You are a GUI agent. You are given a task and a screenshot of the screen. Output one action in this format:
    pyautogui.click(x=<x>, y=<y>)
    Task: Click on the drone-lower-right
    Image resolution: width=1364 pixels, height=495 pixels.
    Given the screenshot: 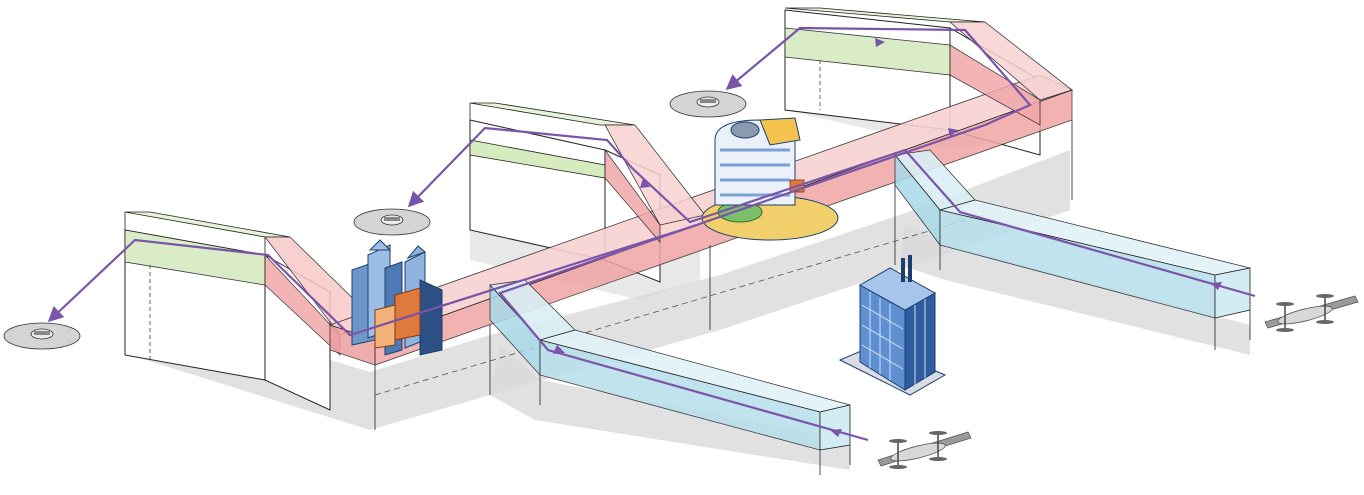 What is the action you would take?
    pyautogui.click(x=924, y=450)
    